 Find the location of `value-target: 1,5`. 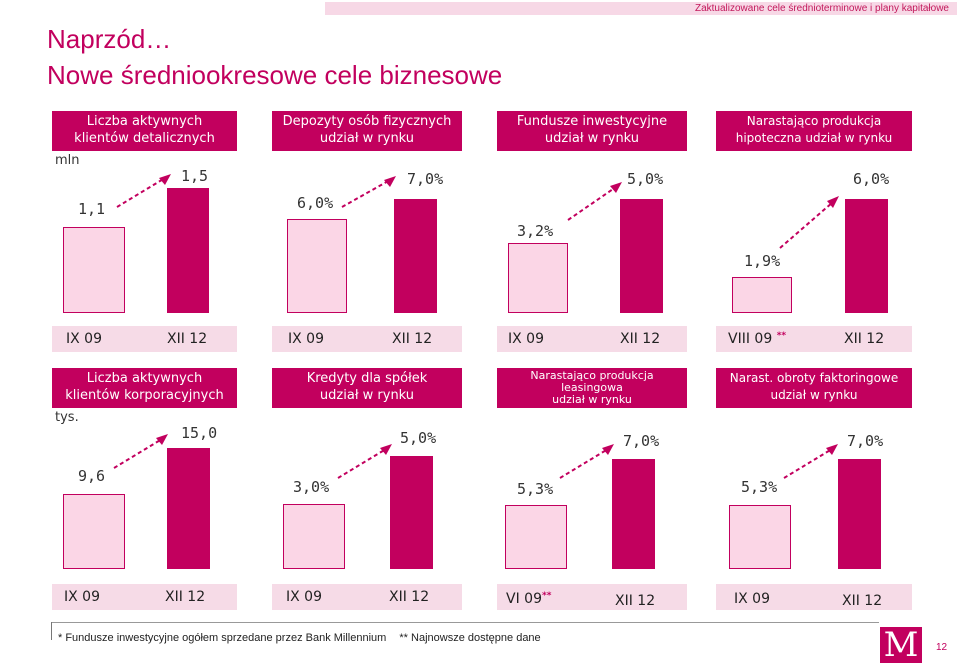

value-target: 1,5 is located at coordinates (195, 176).